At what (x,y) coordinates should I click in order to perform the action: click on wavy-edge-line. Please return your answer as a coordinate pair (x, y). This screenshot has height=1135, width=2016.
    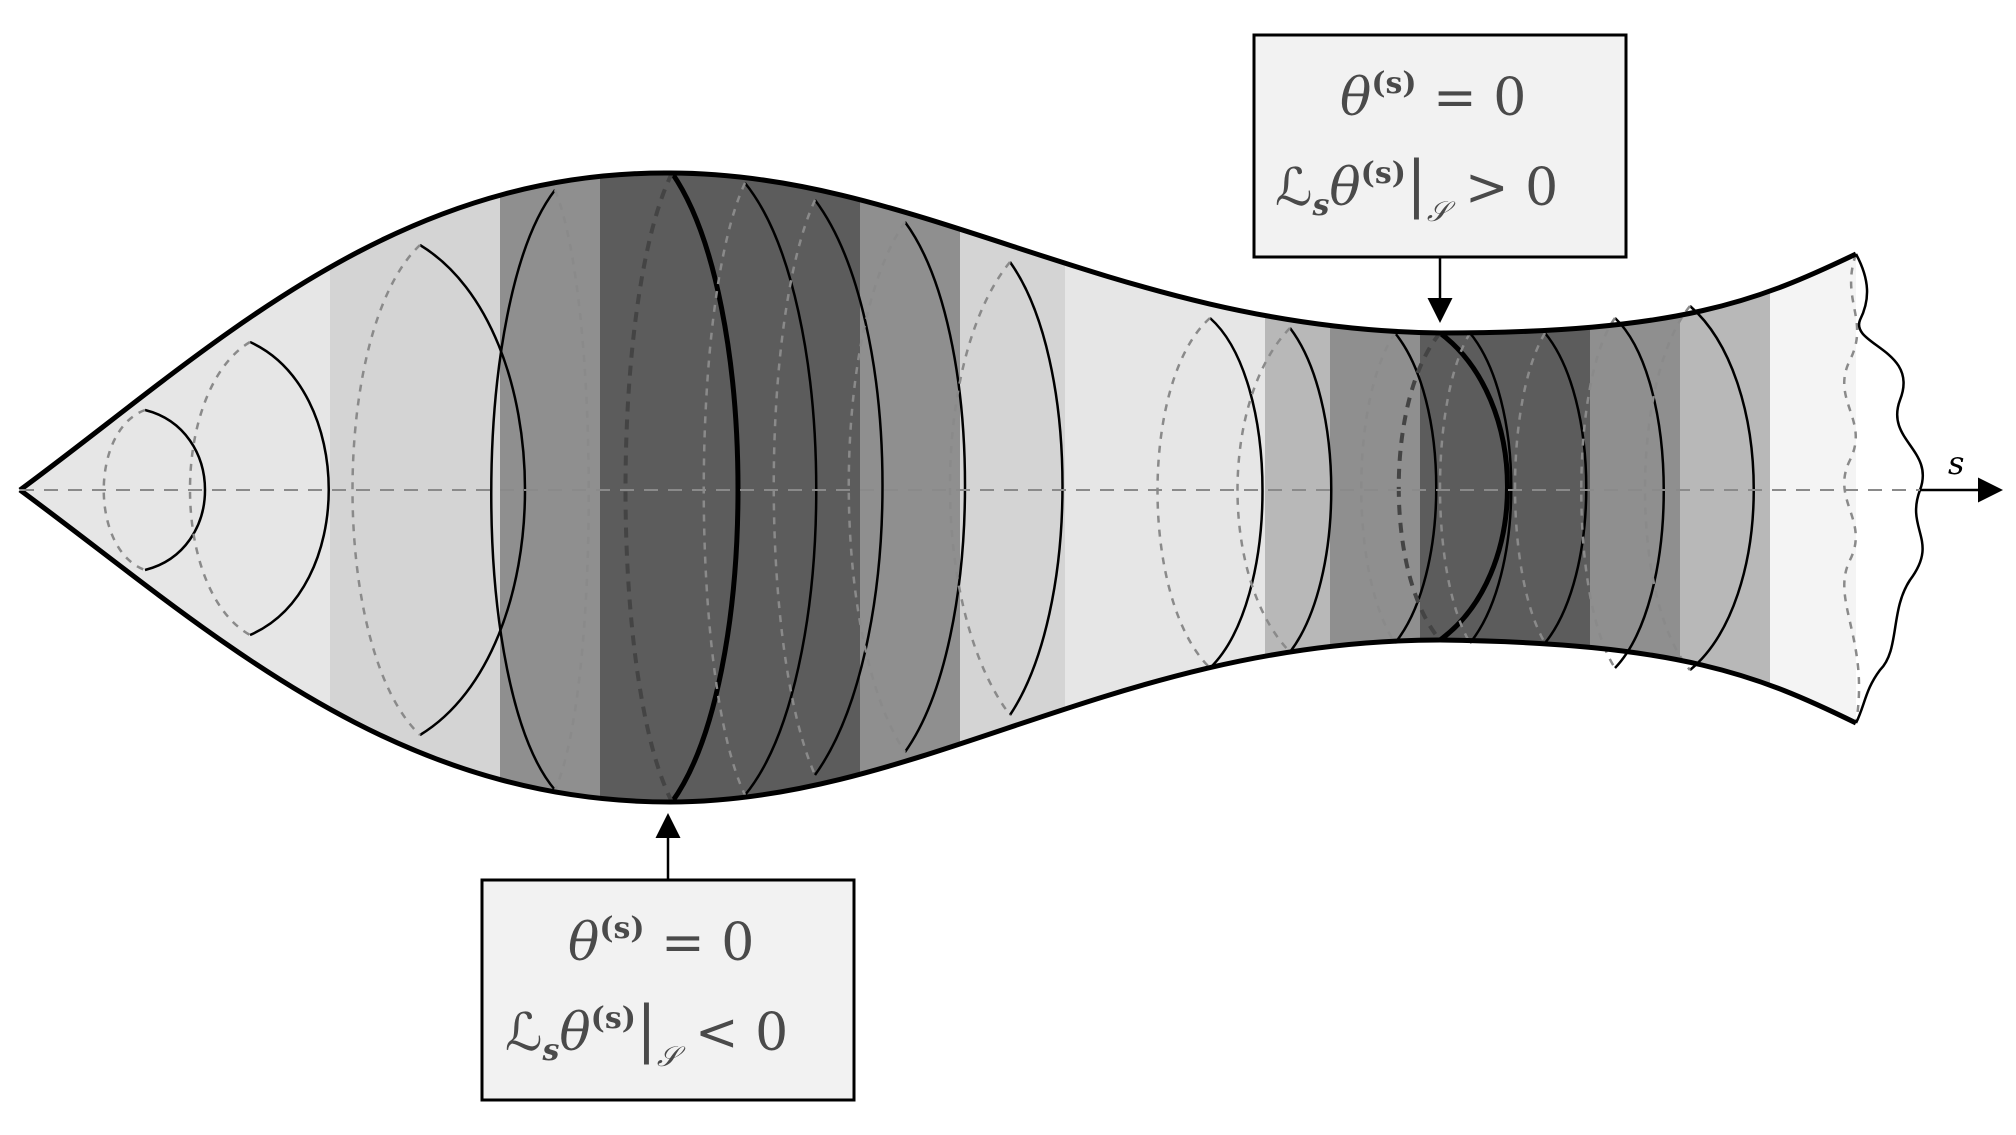
    Looking at the image, I should click on (1889, 488).